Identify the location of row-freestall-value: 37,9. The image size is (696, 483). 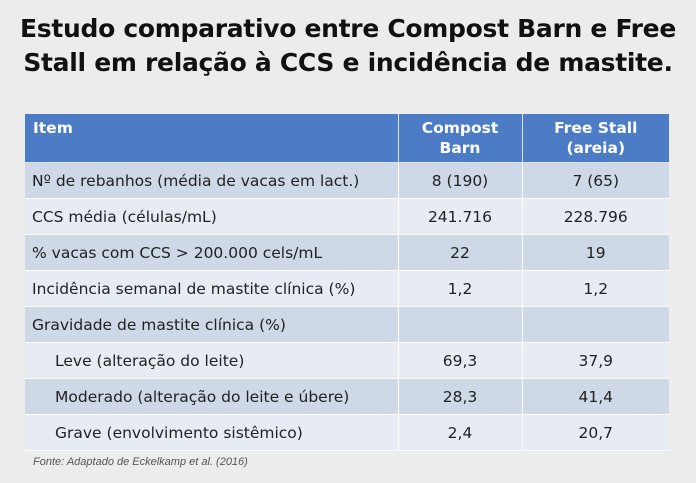
(595, 360).